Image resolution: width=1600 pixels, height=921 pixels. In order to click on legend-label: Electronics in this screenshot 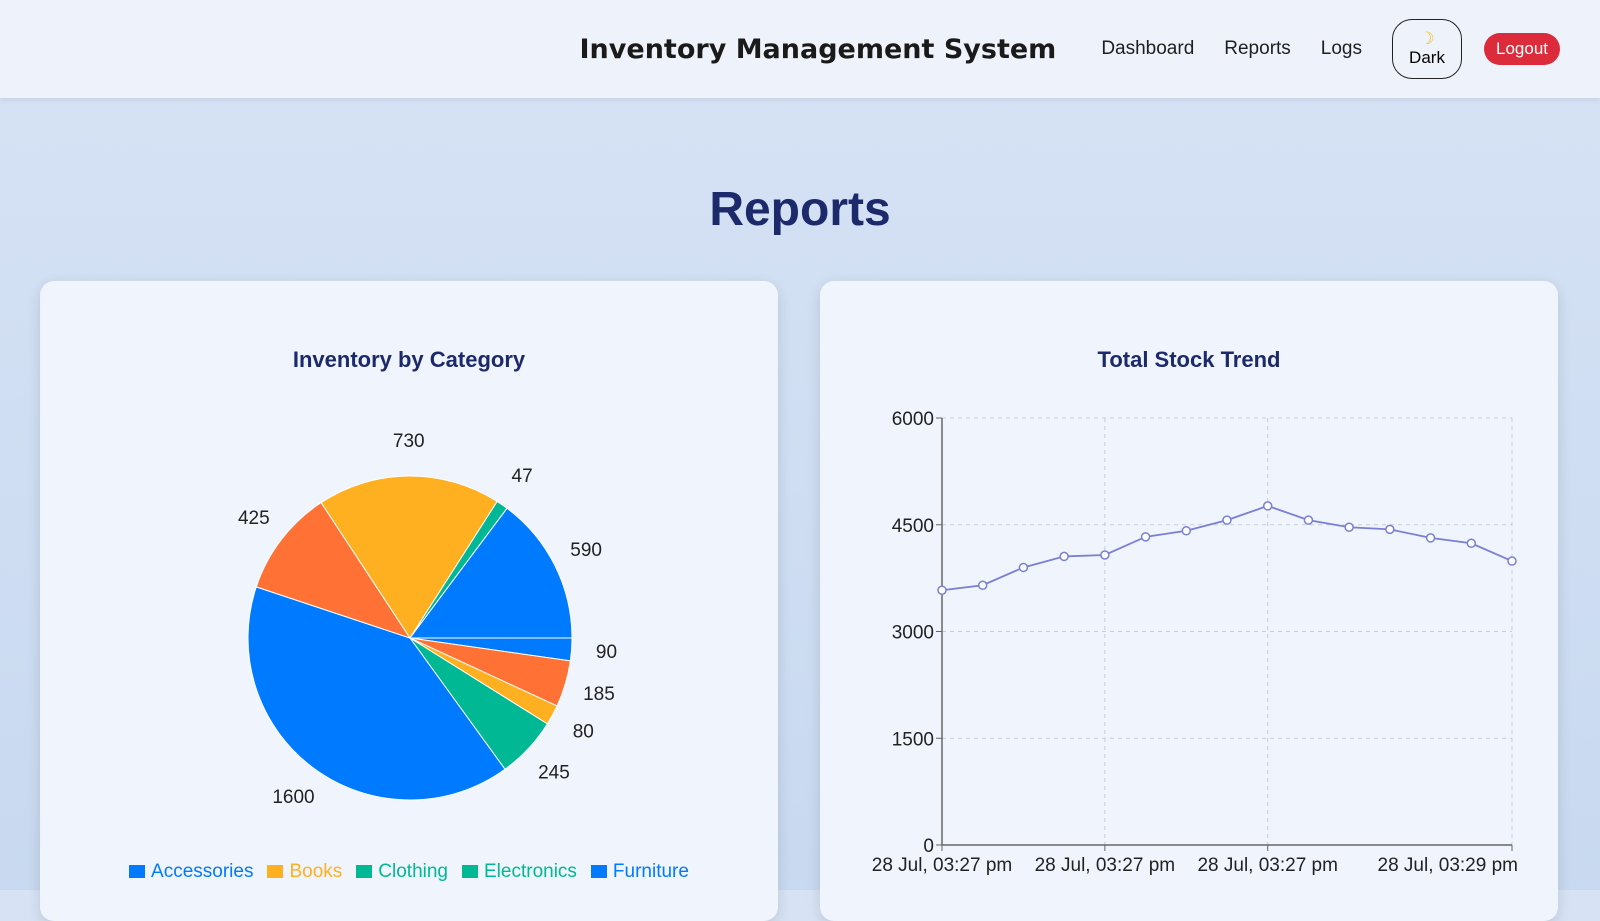, I will do `click(530, 871)`.